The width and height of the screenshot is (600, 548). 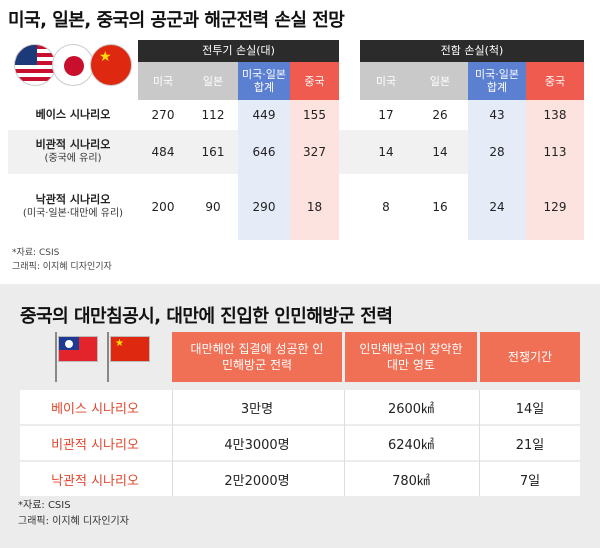 What do you see at coordinates (264, 81) in the screenshot?
I see `air-col-total: 미국·일본 합계` at bounding box center [264, 81].